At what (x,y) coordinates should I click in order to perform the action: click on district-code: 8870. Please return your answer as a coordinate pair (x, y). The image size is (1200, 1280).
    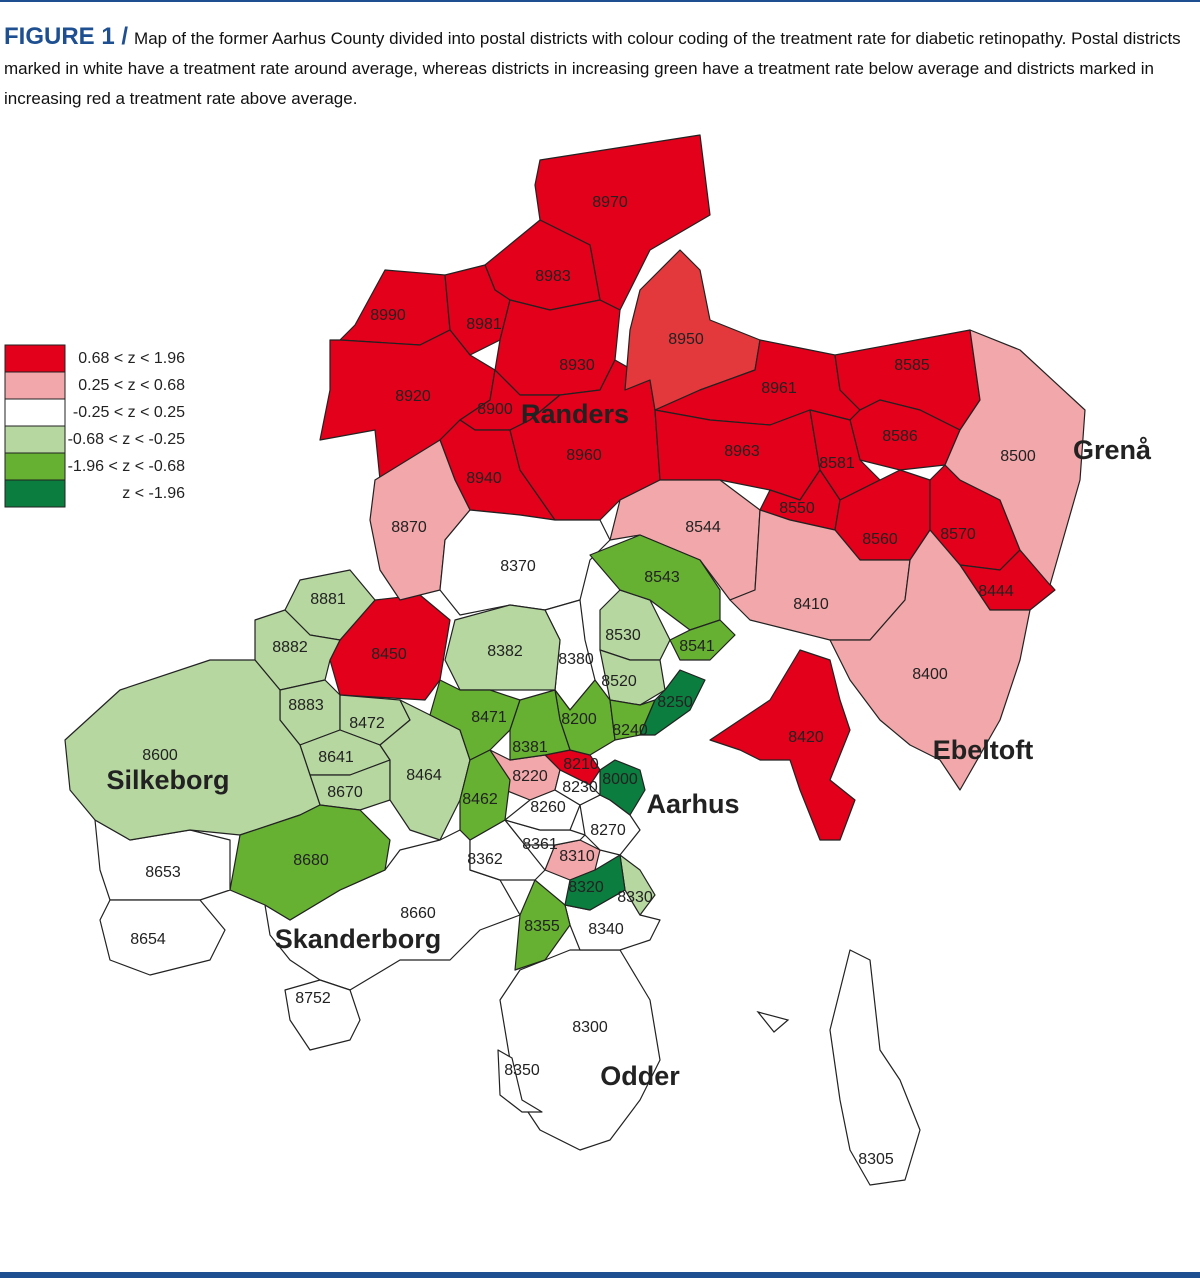
    Looking at the image, I should click on (409, 527).